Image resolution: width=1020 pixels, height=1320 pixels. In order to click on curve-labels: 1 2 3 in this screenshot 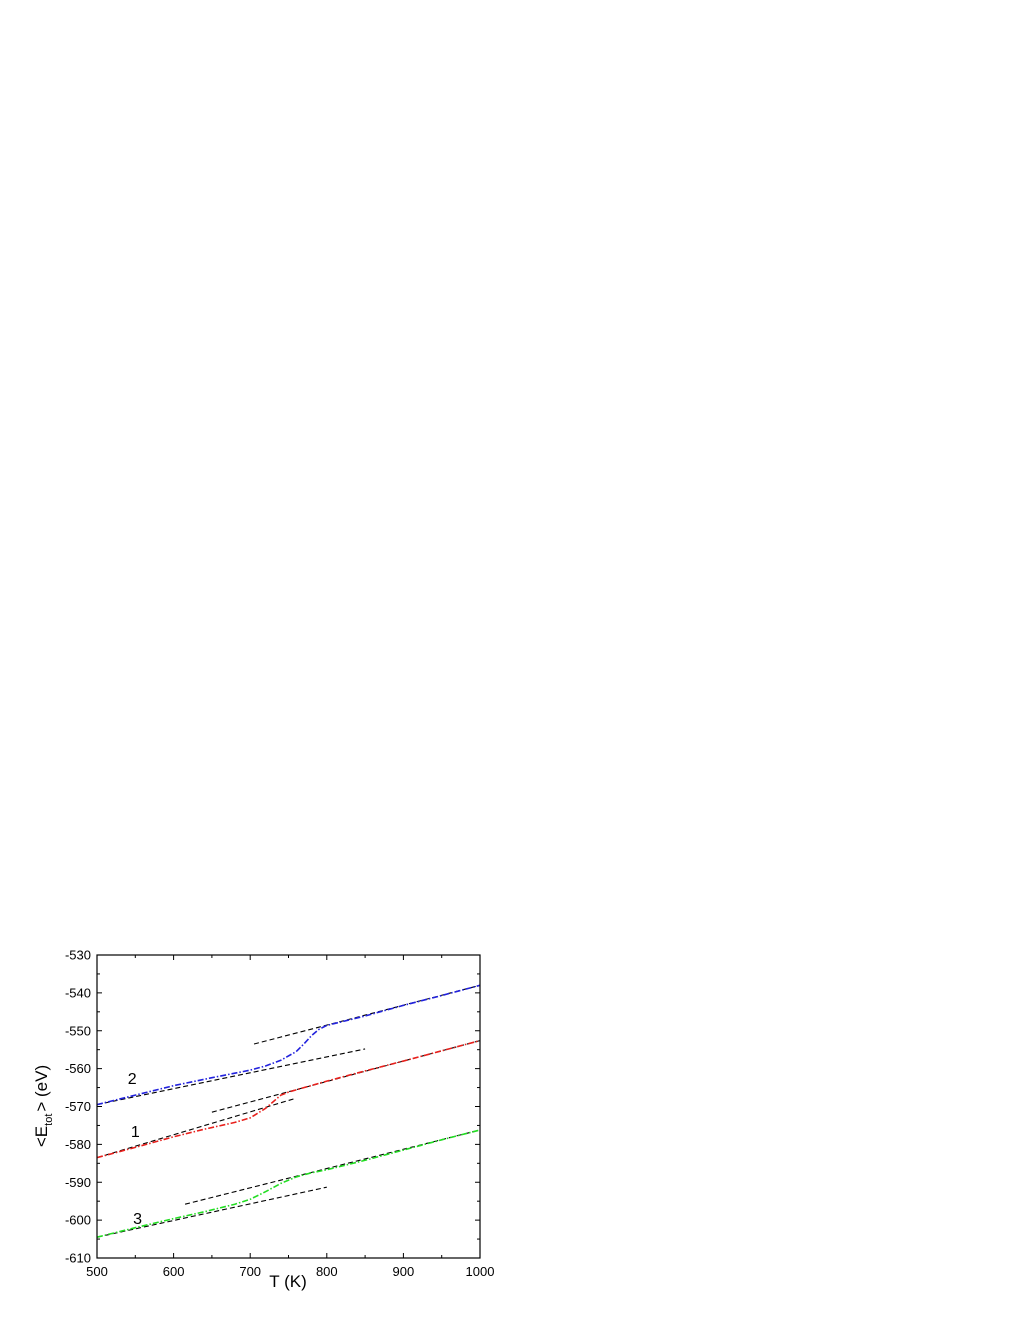, I will do `click(135, 1149)`.